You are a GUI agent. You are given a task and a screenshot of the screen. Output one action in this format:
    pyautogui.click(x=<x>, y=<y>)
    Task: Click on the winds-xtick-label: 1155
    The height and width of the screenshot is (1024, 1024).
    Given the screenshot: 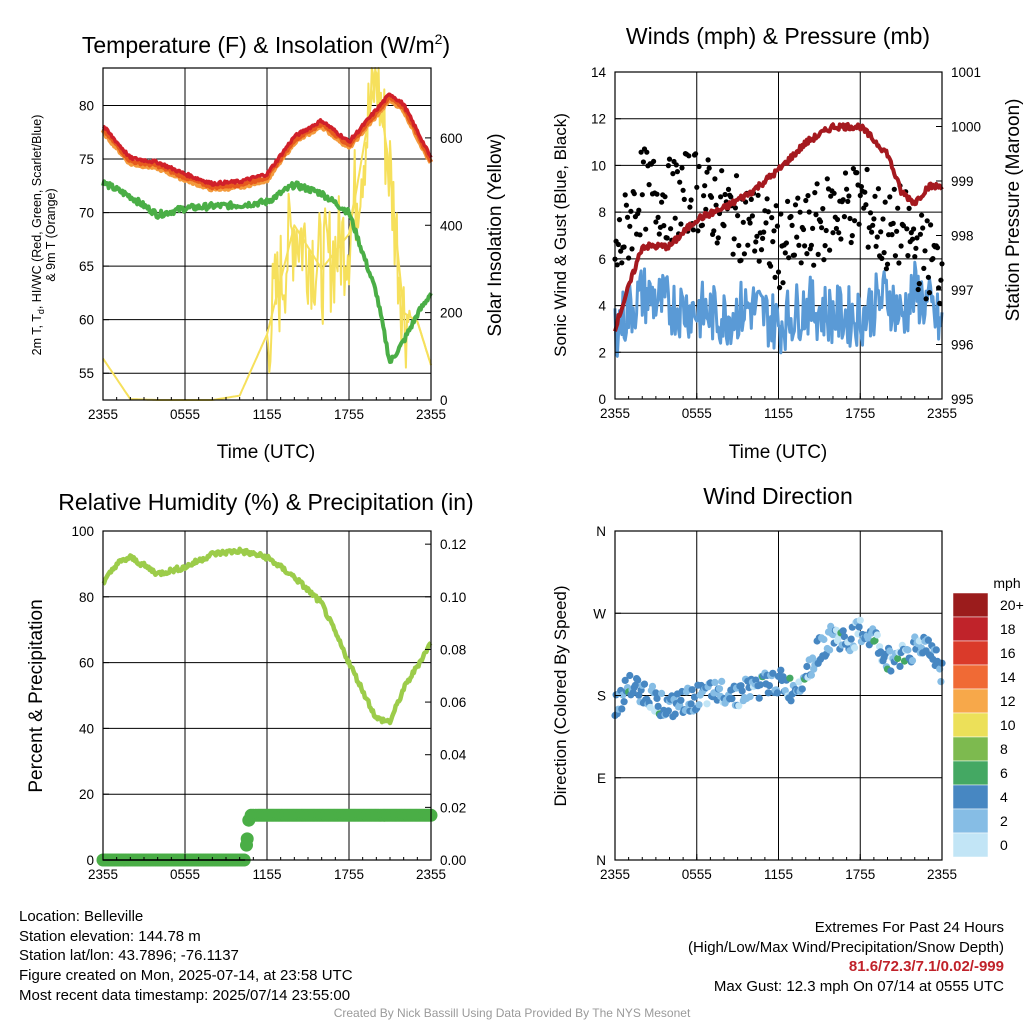 What is the action you would take?
    pyautogui.click(x=778, y=413)
    